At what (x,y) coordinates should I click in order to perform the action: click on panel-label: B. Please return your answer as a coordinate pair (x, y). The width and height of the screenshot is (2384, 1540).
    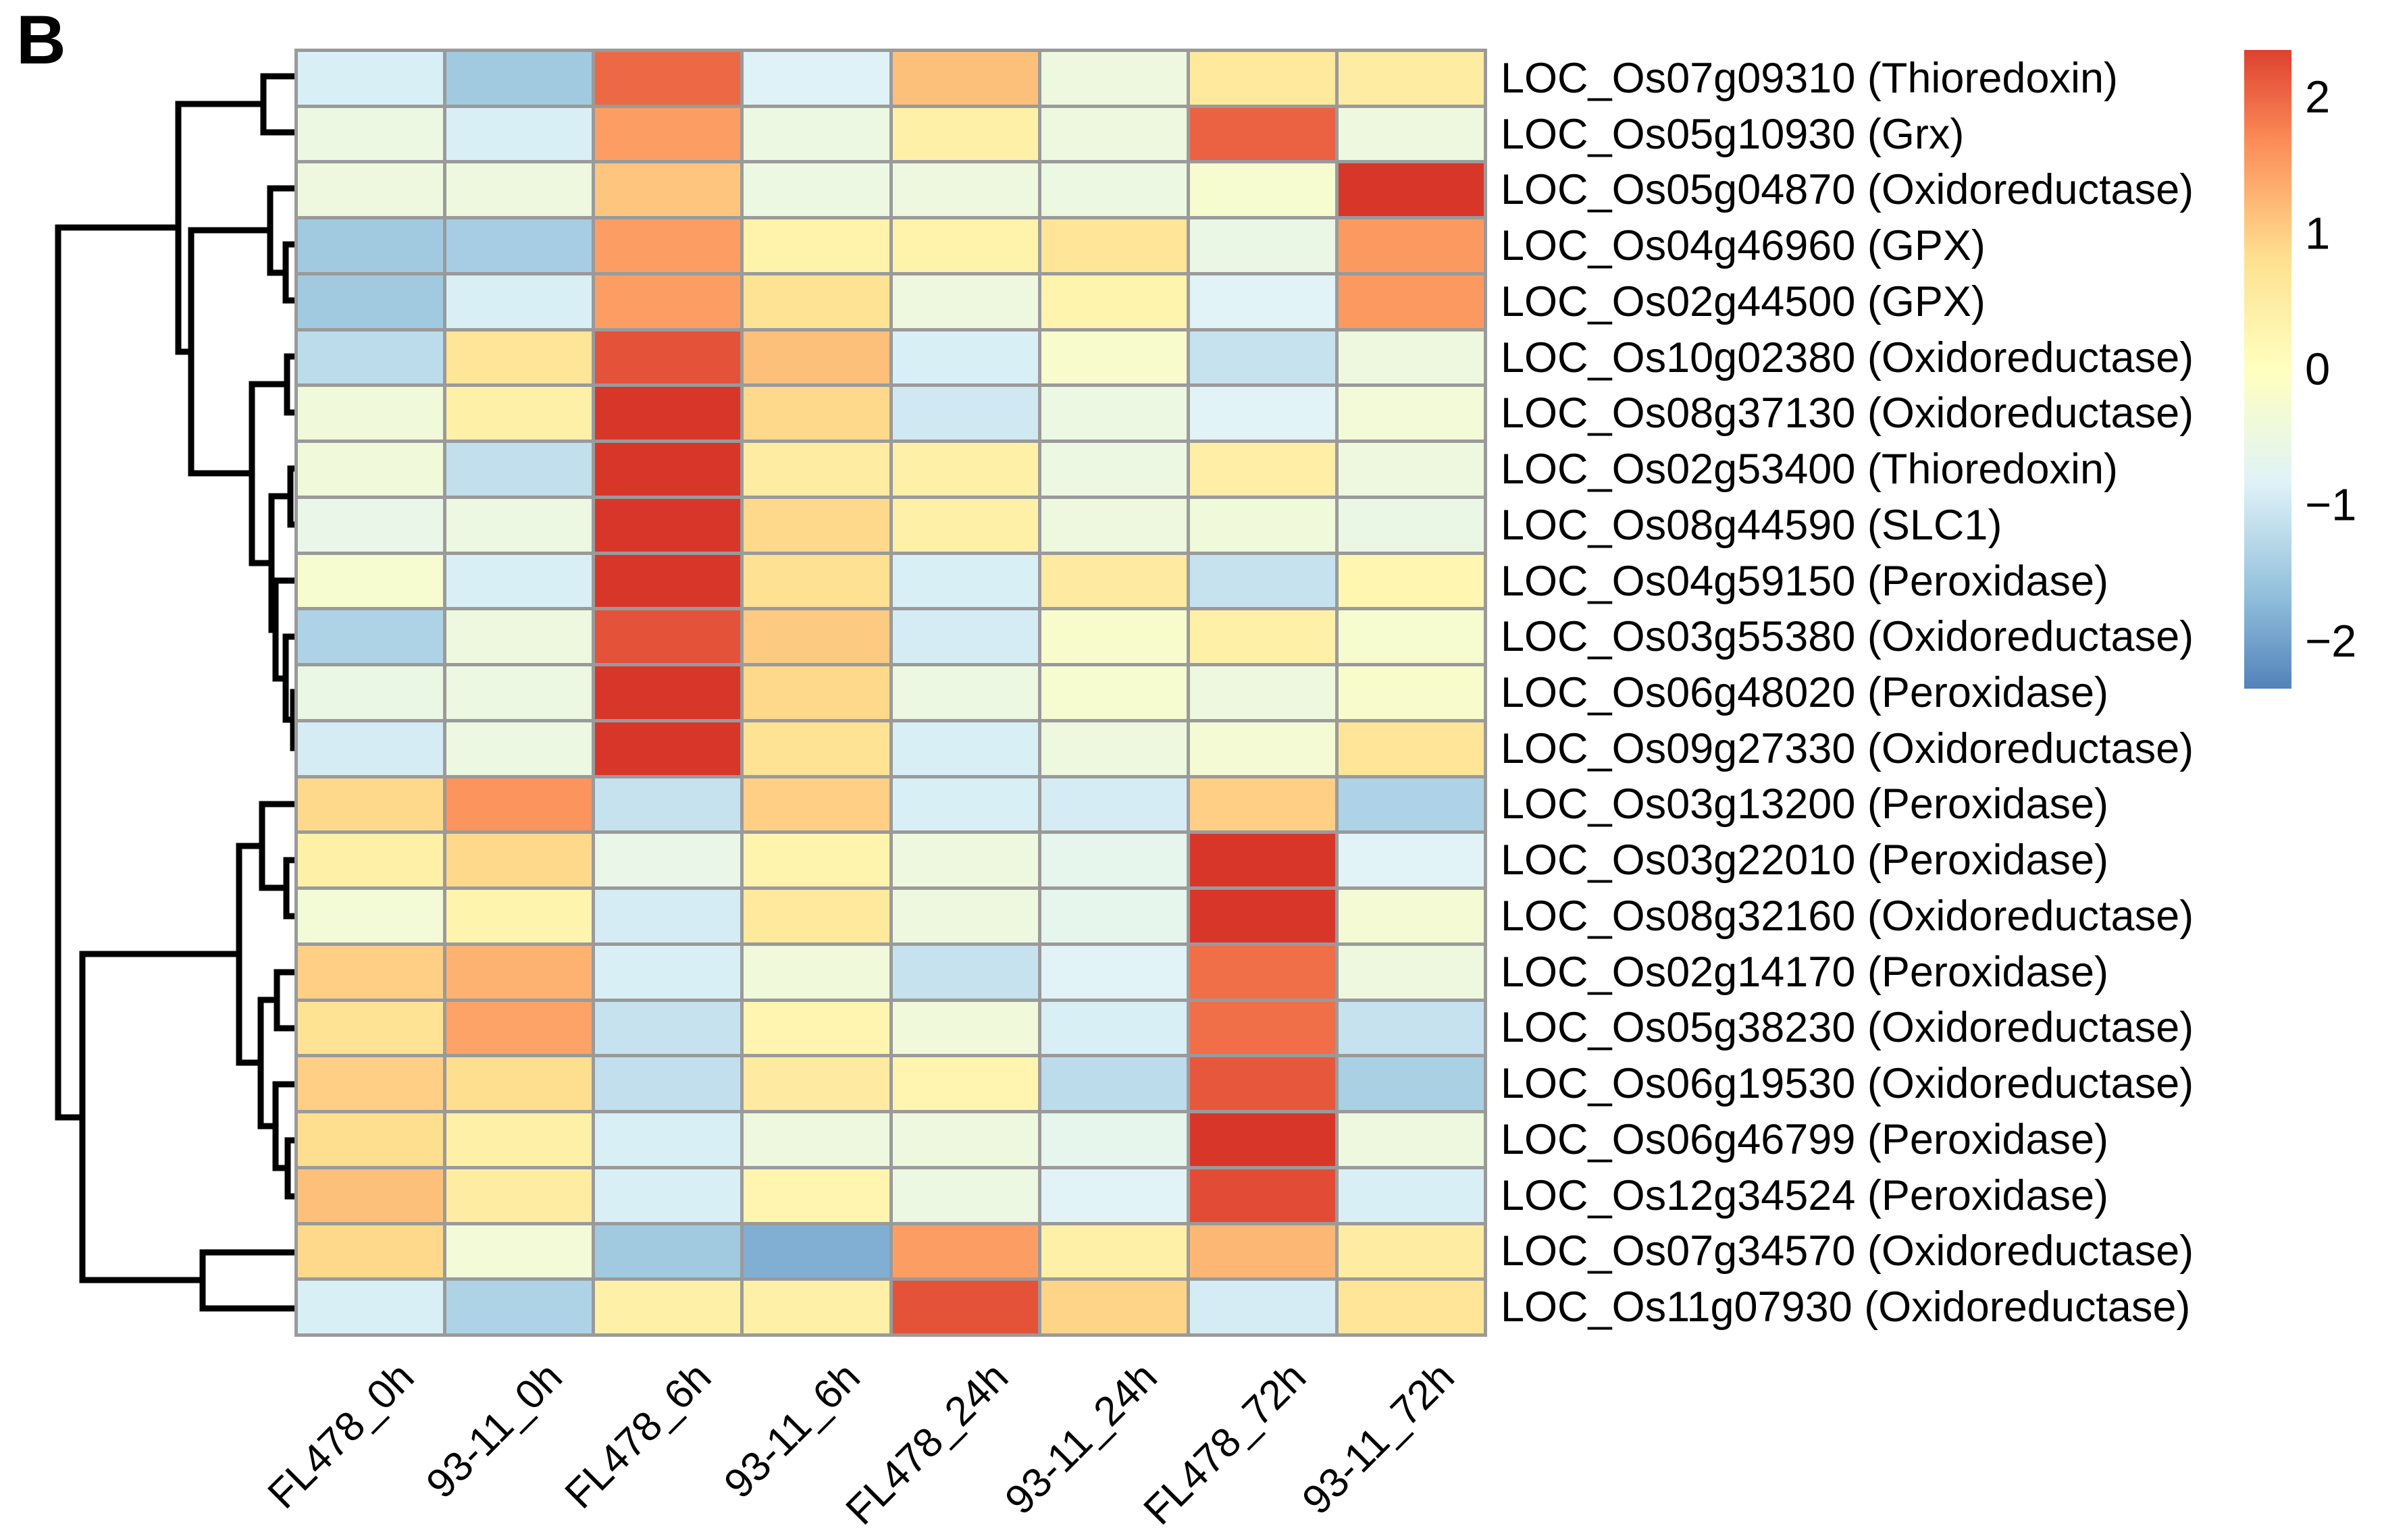
    Looking at the image, I should click on (41, 39).